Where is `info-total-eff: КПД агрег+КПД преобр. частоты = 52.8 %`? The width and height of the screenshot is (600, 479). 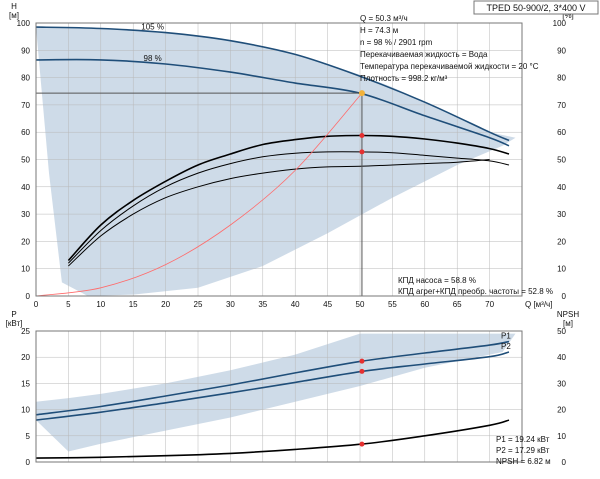
info-total-eff: КПД агрег+КПД преобр. частоты = 52.8 % is located at coordinates (475, 291).